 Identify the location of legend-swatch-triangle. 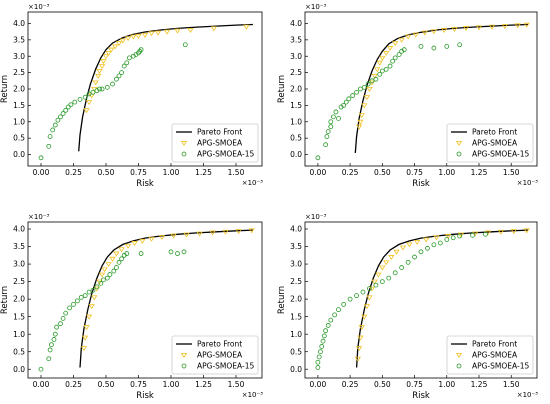
(459, 143).